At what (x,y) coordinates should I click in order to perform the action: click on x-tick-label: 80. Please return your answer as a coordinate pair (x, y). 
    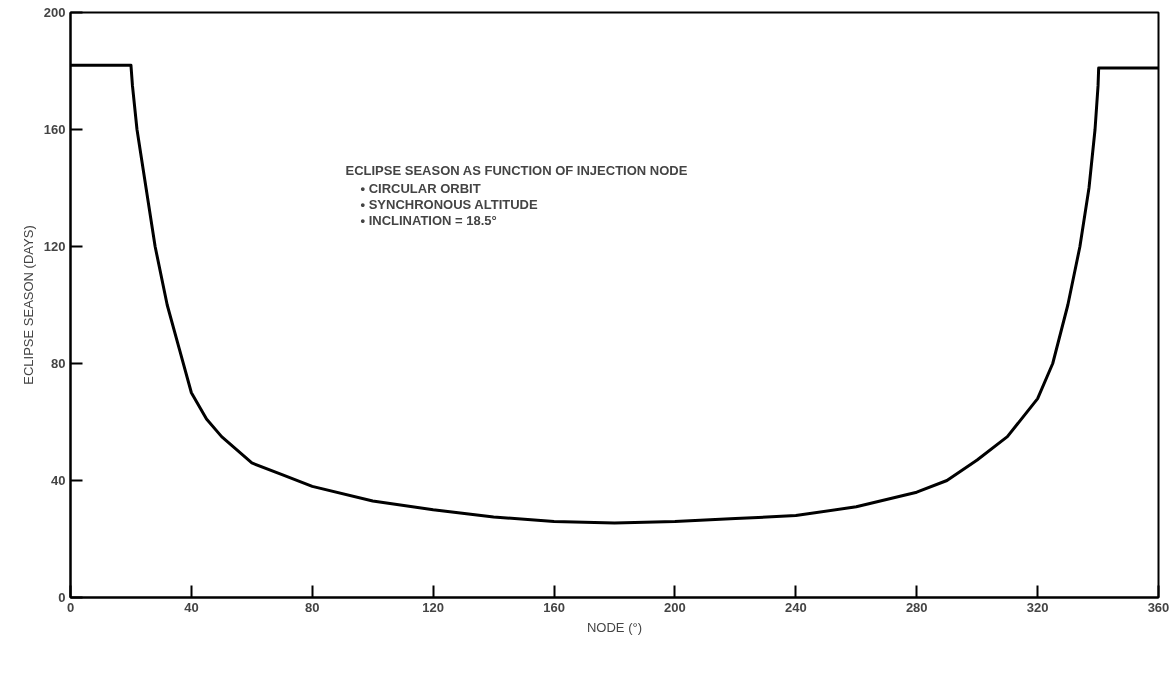
    Looking at the image, I should click on (312, 607).